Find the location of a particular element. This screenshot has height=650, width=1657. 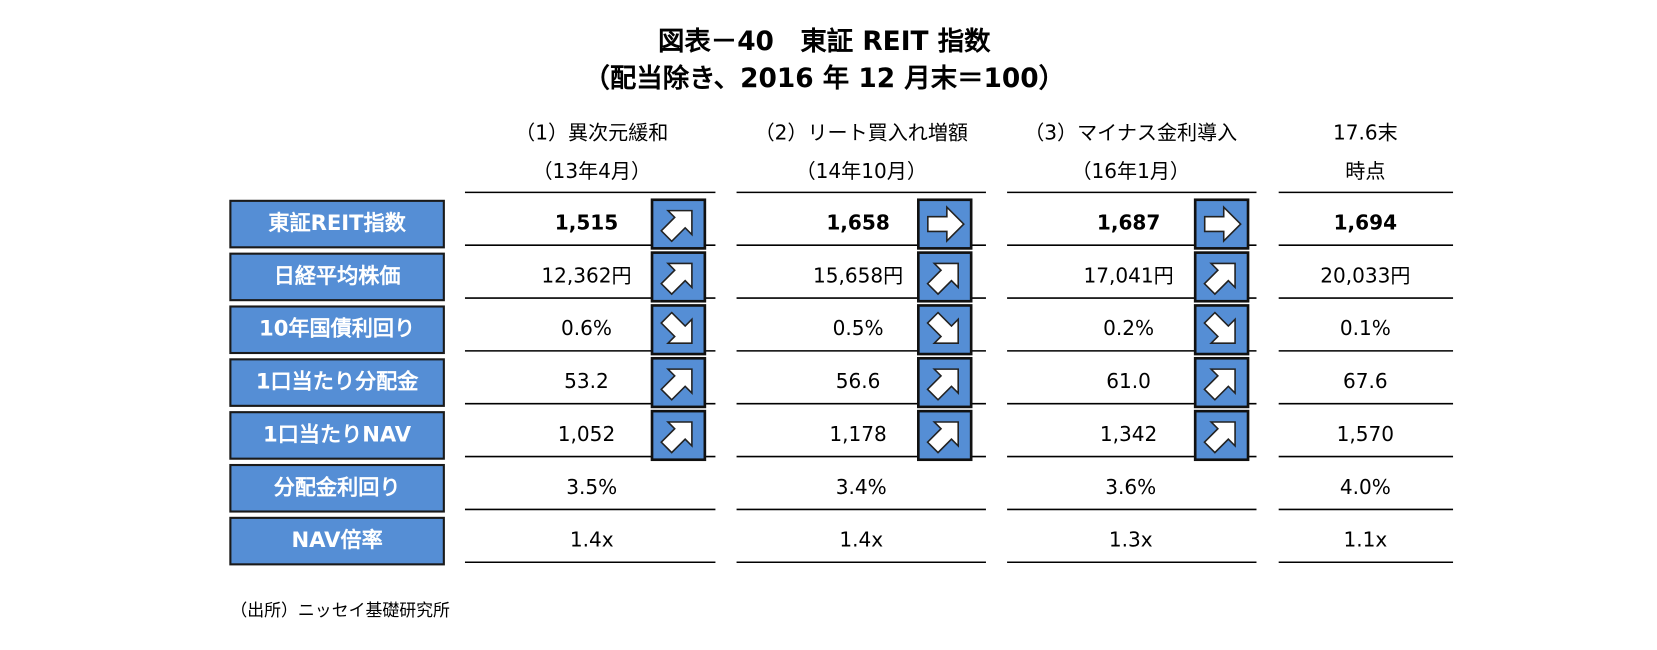

column-period: （16年1月） is located at coordinates (1130, 171).